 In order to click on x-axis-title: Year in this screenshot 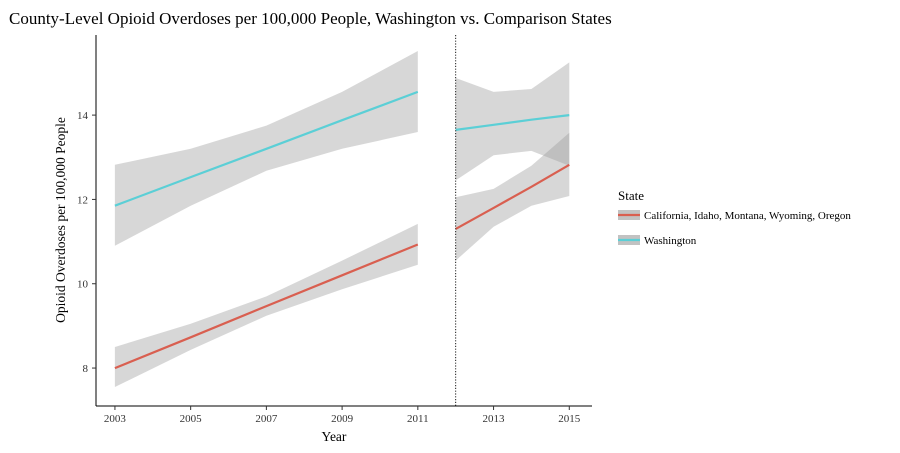, I will do `click(334, 436)`.